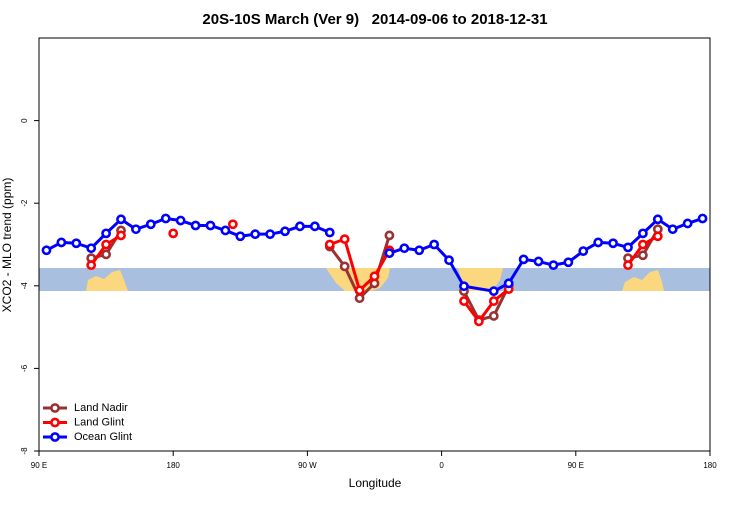 This screenshot has width=750, height=505. I want to click on y-tick-label: 0, so click(24, 120).